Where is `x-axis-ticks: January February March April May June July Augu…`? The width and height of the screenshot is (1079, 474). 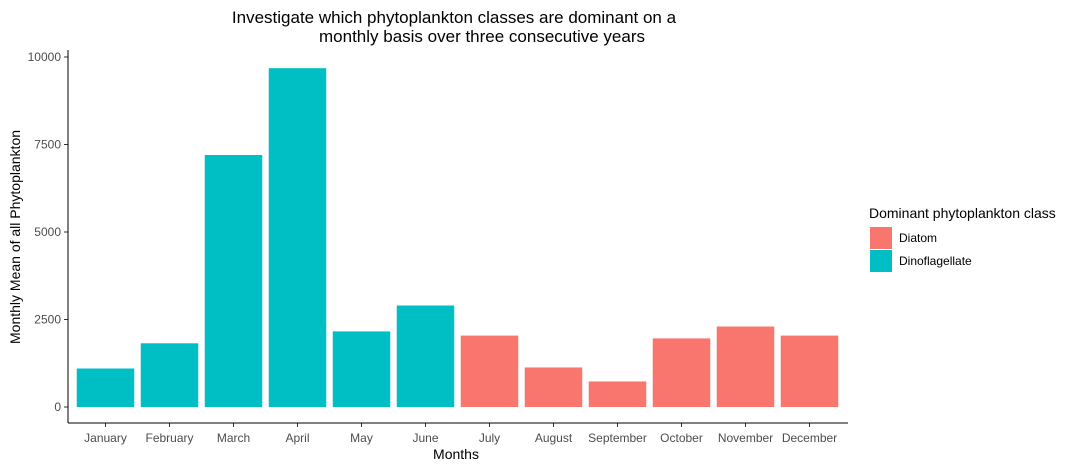
x-axis-ticks: January February March April May June July Augu… is located at coordinates (460, 434).